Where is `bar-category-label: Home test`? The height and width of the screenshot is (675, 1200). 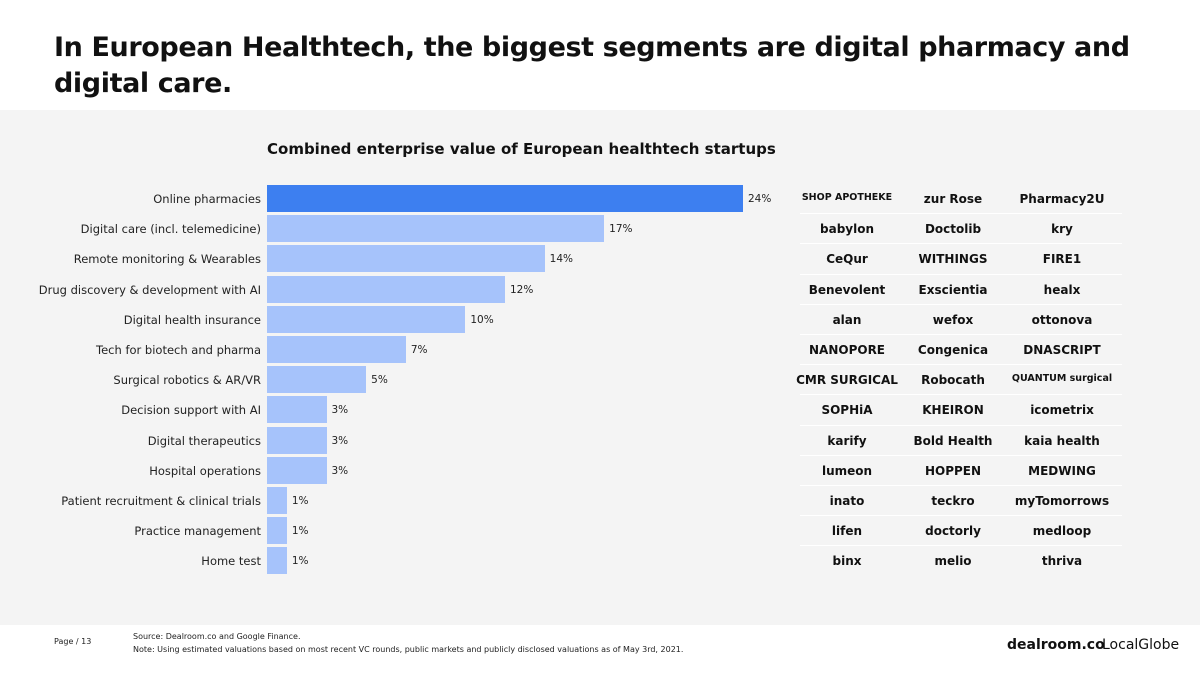 bar-category-label: Home test is located at coordinates (231, 561).